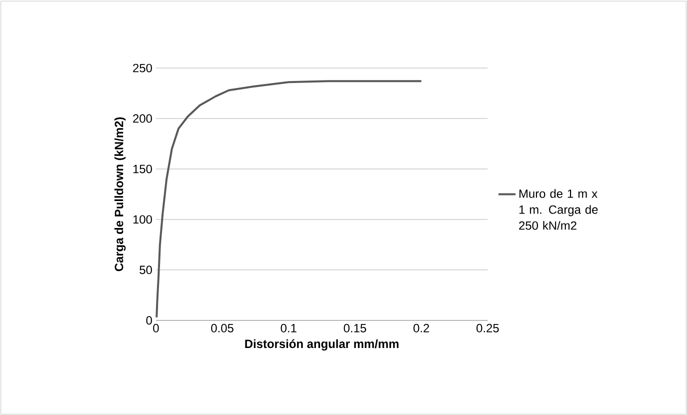 The height and width of the screenshot is (415, 687). I want to click on x-tick-label: 0.25, so click(487, 328).